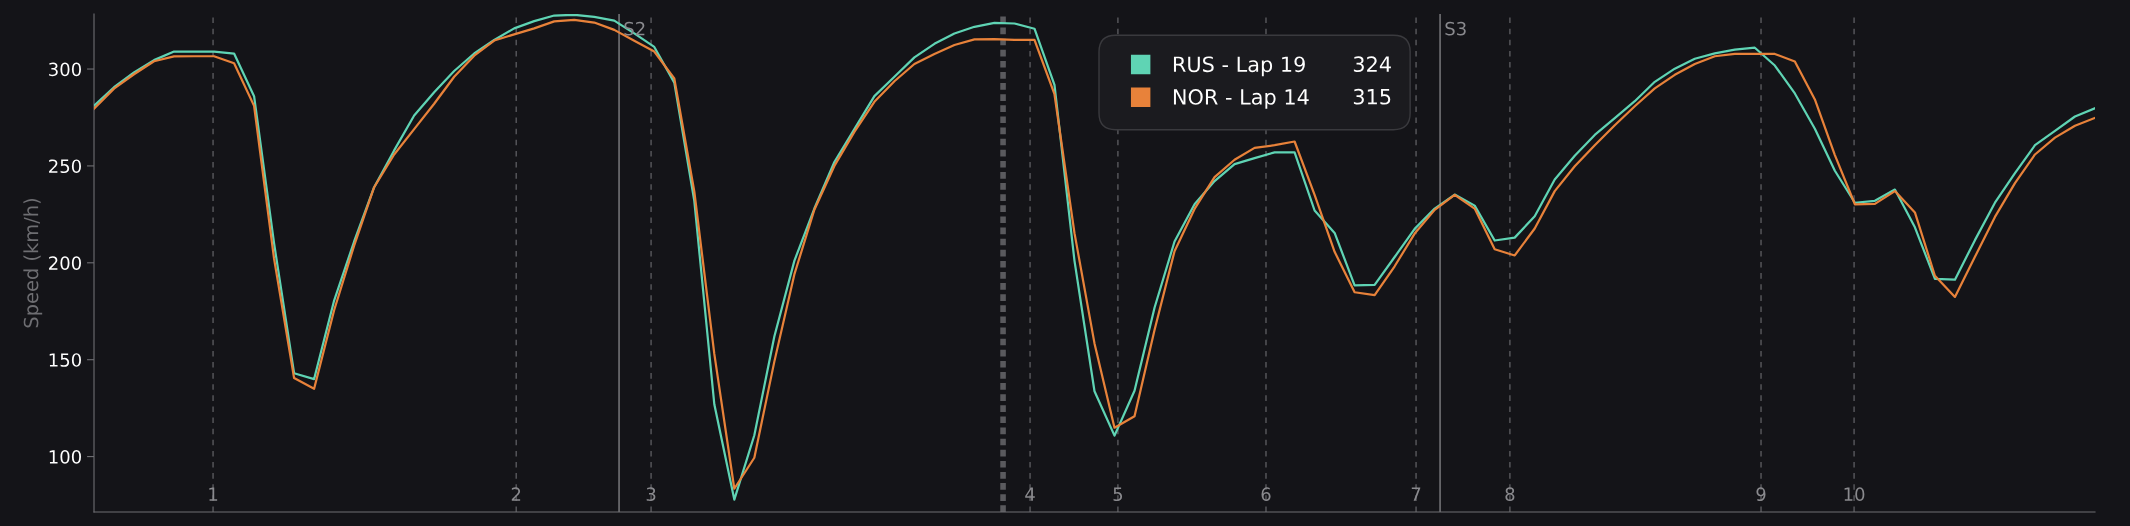 Image resolution: width=2130 pixels, height=526 pixels. Describe the element at coordinates (65, 360) in the screenshot. I see `y-tick-label: 150` at that location.